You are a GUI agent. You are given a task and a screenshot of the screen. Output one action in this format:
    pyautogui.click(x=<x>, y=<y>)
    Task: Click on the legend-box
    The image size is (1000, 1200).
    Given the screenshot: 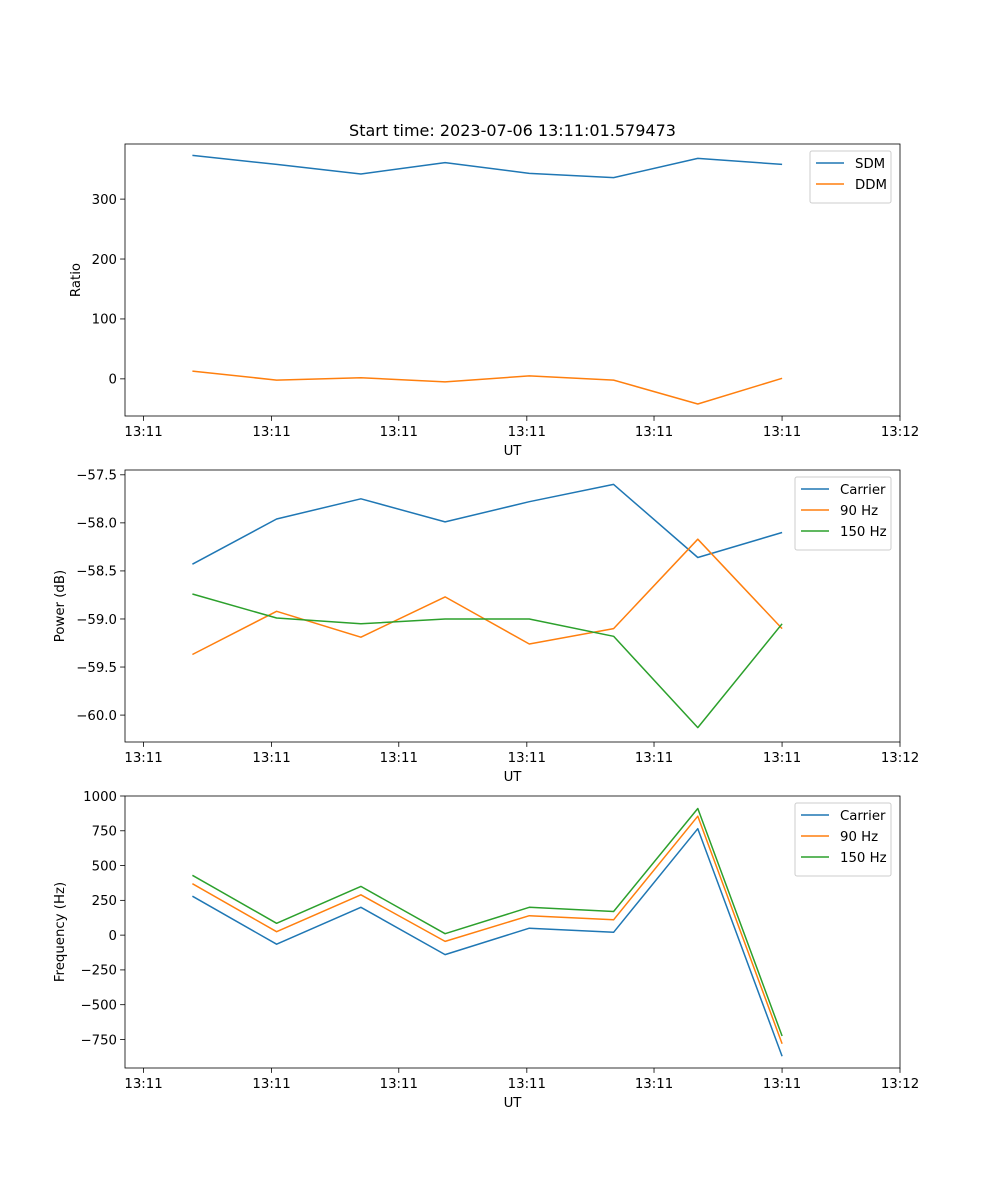 What is the action you would take?
    pyautogui.click(x=850, y=177)
    